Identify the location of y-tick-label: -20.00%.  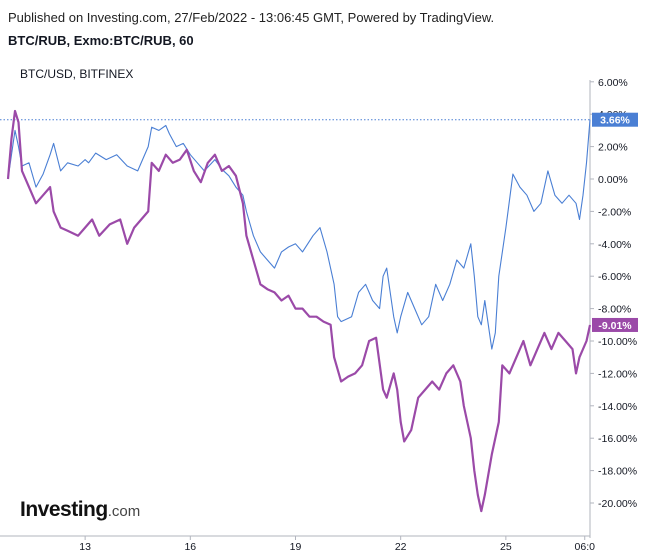
(617, 504).